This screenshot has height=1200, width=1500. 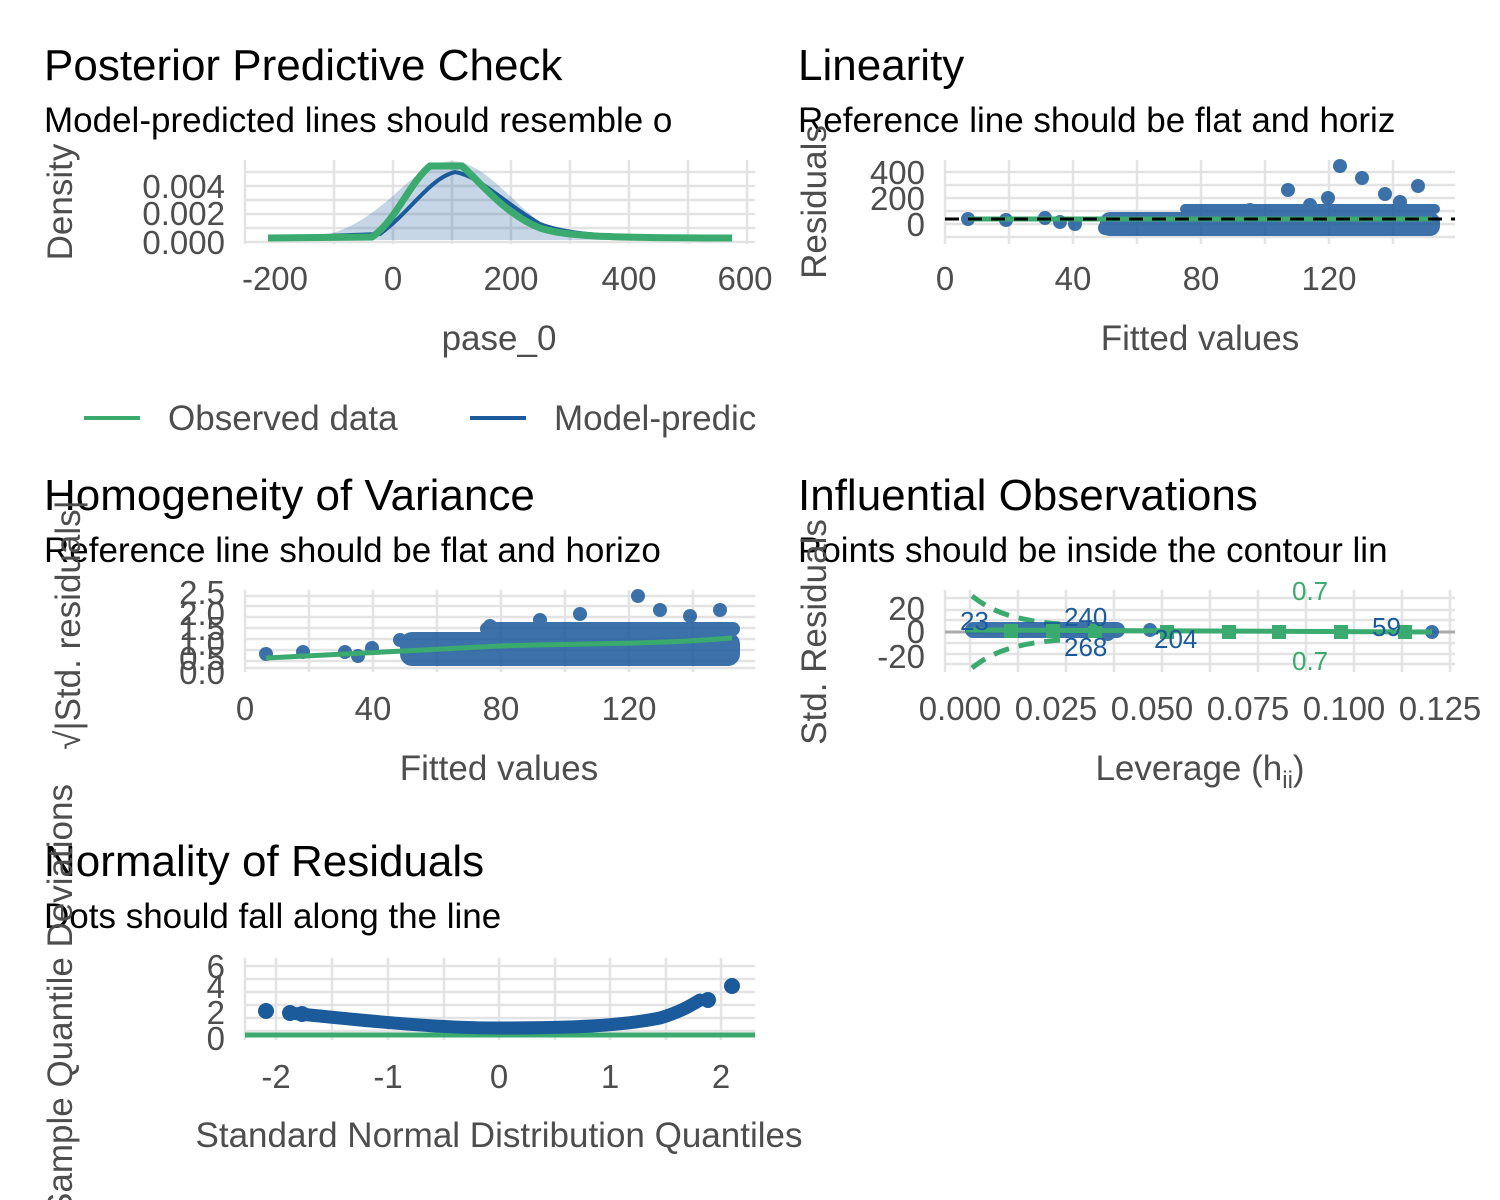 I want to click on lin-xlabel: Fitted values, so click(x=1200, y=338).